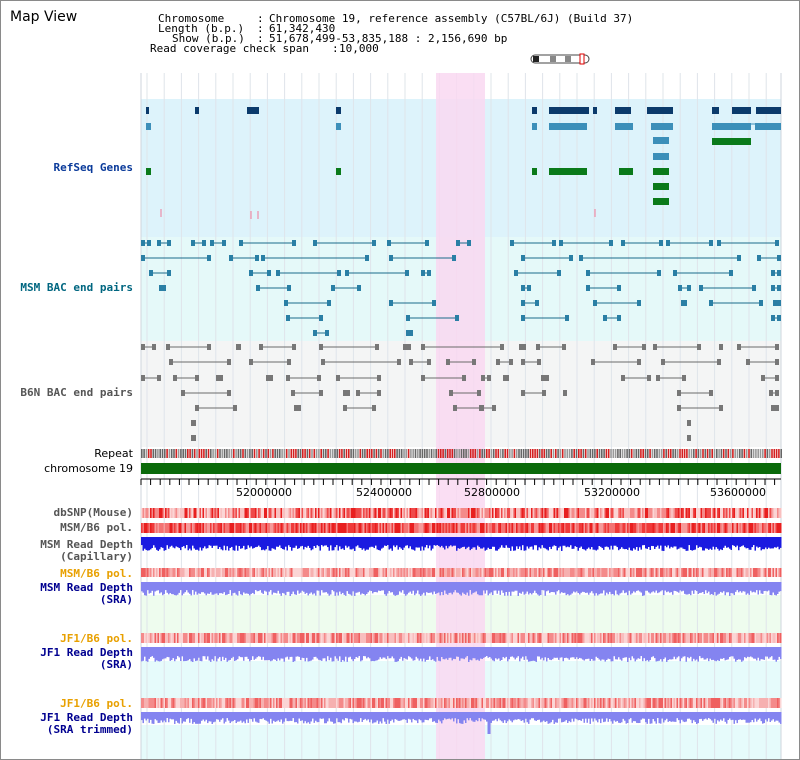 The height and width of the screenshot is (760, 800). Describe the element at coordinates (96, 573) in the screenshot. I see `track-label-msm-b6-pol-2: MSM/B6 pol.` at that location.